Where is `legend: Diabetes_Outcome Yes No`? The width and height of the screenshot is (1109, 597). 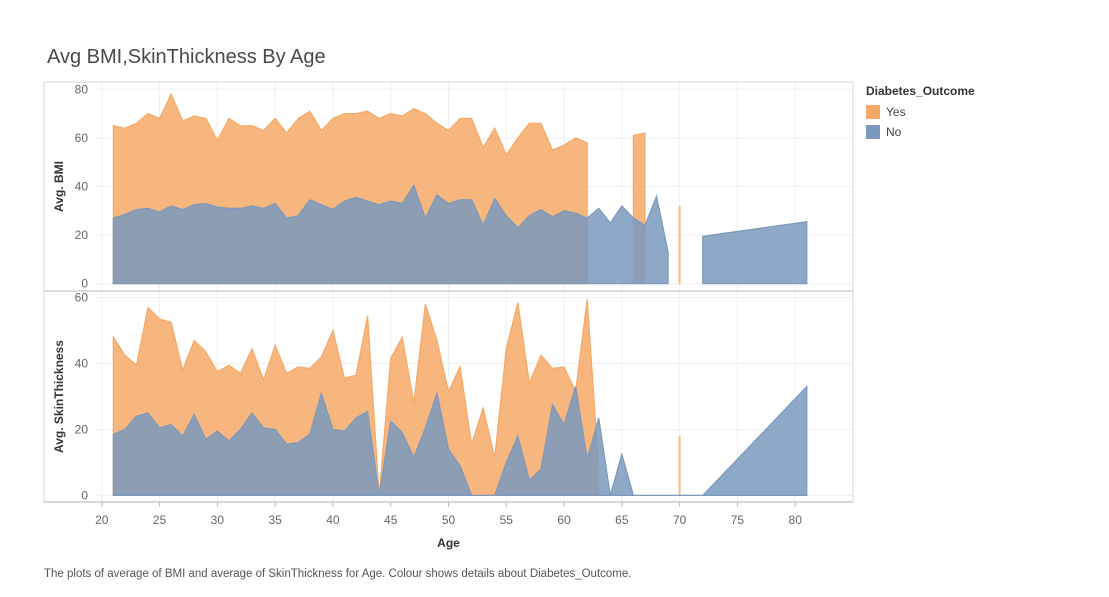
legend: Diabetes_Outcome Yes No is located at coordinates (920, 113).